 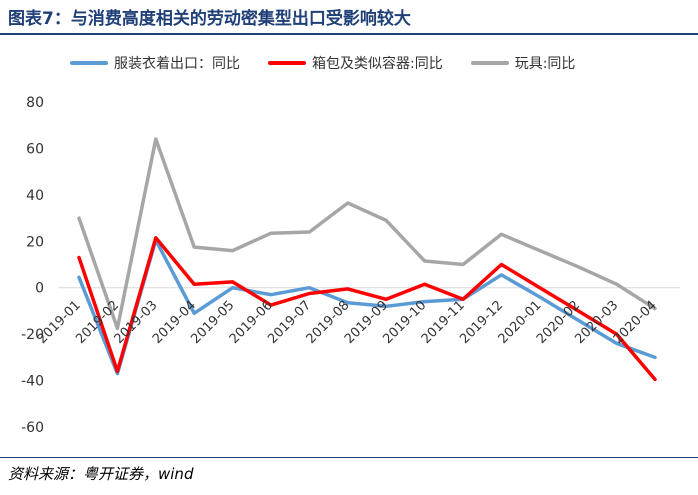 What do you see at coordinates (349, 34) in the screenshot?
I see `title-rule` at bounding box center [349, 34].